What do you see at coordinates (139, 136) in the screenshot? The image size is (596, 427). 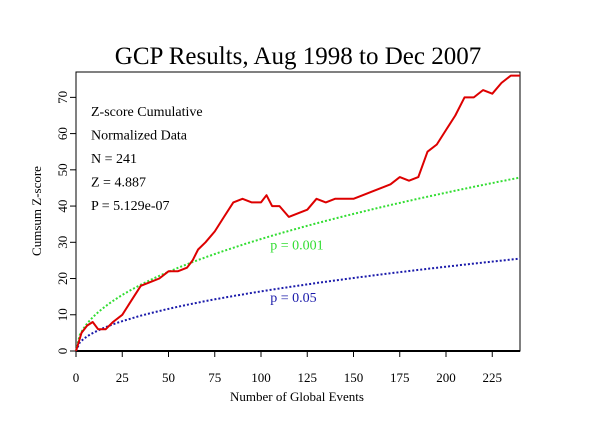 I see `stat-line: Normalized Data` at bounding box center [139, 136].